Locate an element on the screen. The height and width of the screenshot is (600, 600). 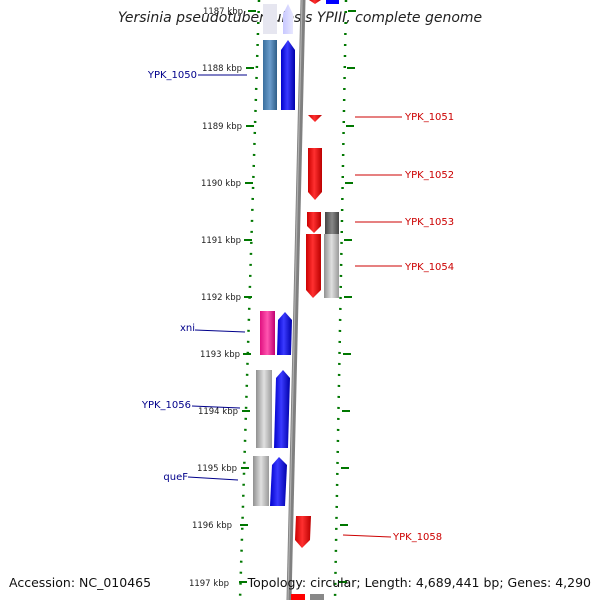
ruler-label: 1196 kbp is located at coordinates (212, 526).